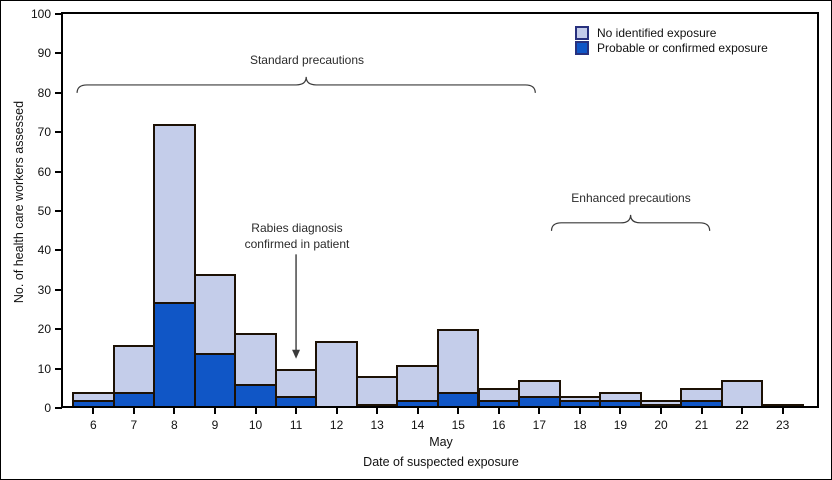  Describe the element at coordinates (307, 60) in the screenshot. I see `standard-precautions-label: Standard precautions` at that location.